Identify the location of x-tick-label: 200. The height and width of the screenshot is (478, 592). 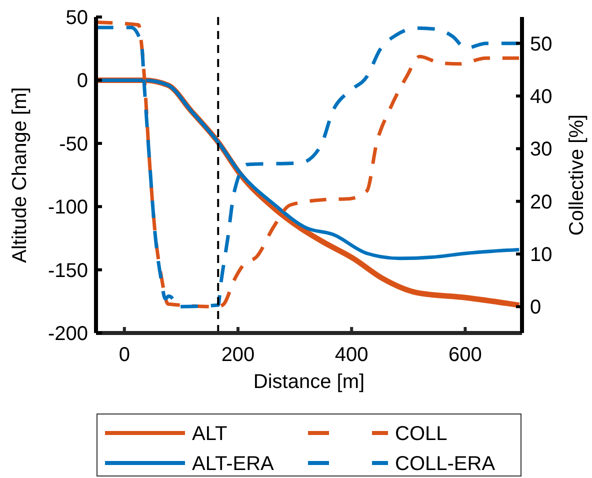
(238, 355).